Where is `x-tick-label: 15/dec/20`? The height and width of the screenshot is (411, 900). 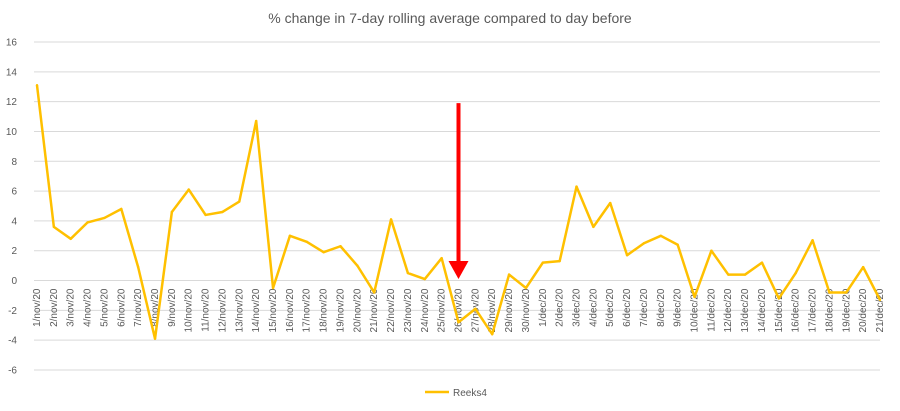
x-tick-label: 15/dec/20 is located at coordinates (779, 310).